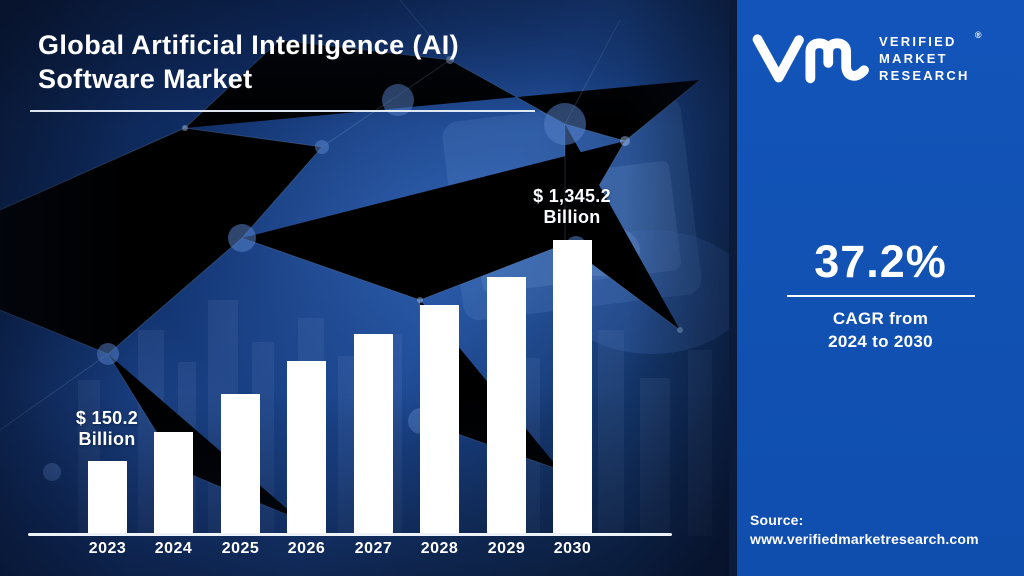 This screenshot has height=576, width=1024. I want to click on value-label-2023-unit: Billion, so click(107, 439).